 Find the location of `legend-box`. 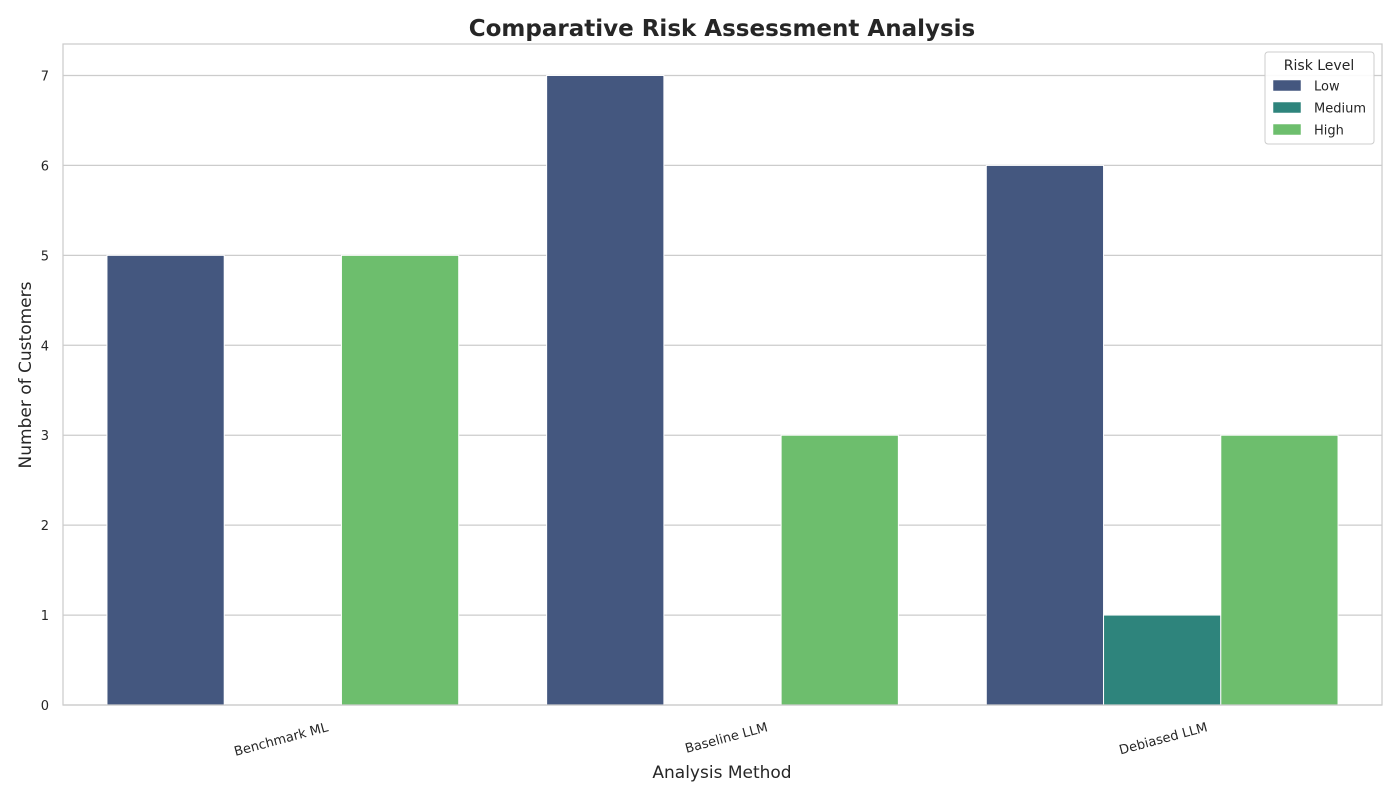

legend-box is located at coordinates (1319, 98).